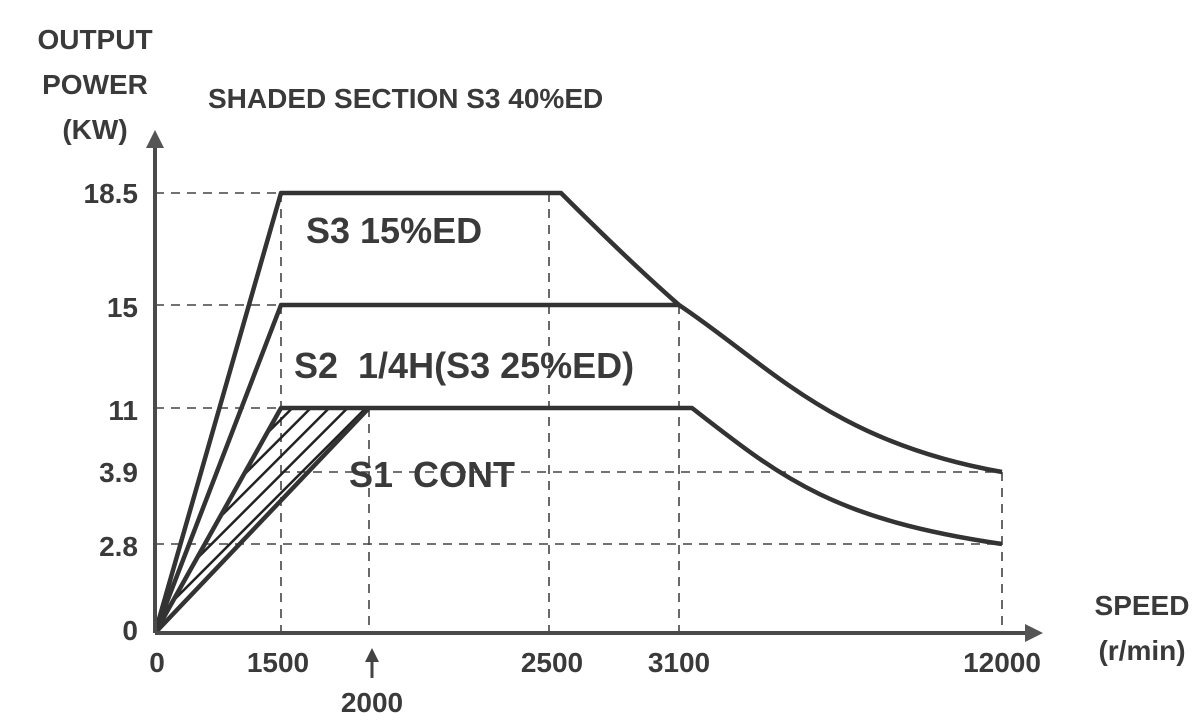 Image resolution: width=1200 pixels, height=721 pixels. I want to click on x-tick-3100: 3100, so click(679, 662).